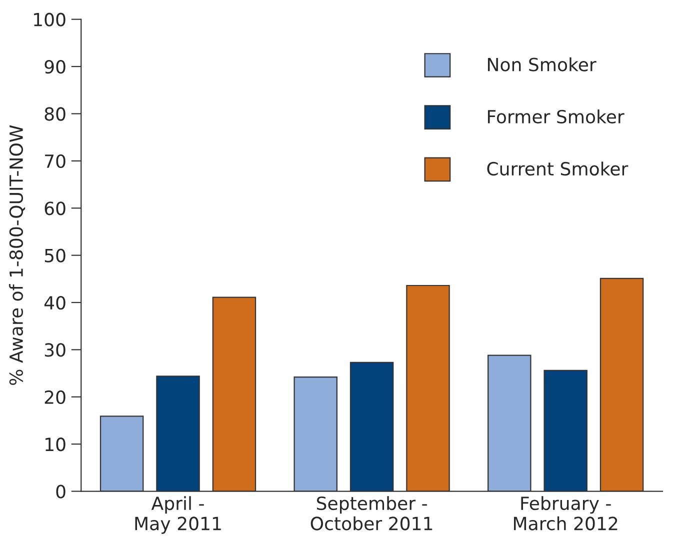  What do you see at coordinates (556, 117) in the screenshot?
I see `legend-label: Former Smoker` at bounding box center [556, 117].